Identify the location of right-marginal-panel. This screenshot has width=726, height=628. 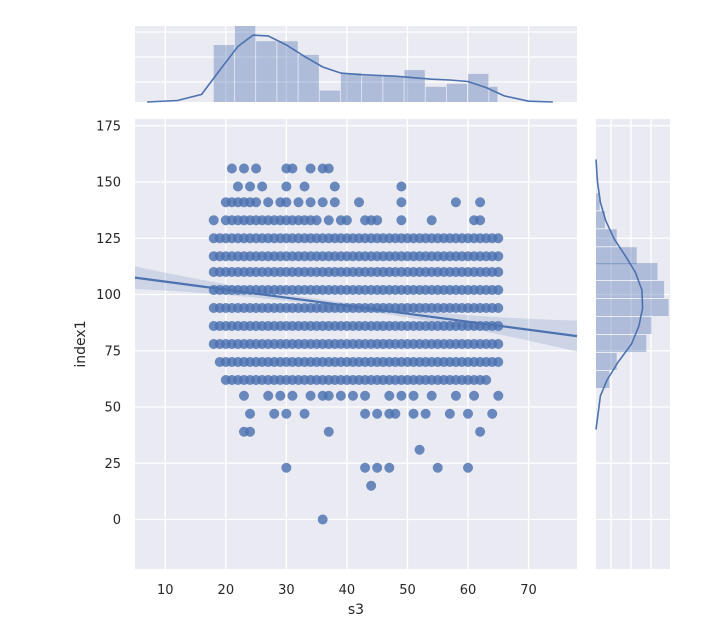
(632, 344).